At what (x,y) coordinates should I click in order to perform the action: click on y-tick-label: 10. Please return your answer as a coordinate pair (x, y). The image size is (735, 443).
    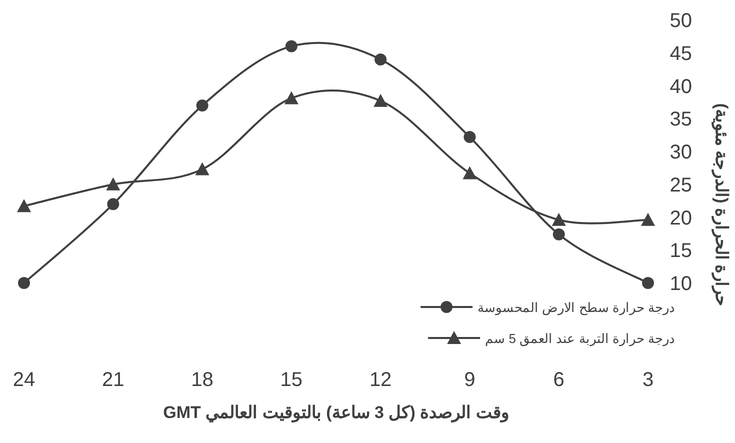
    Looking at the image, I should click on (681, 284).